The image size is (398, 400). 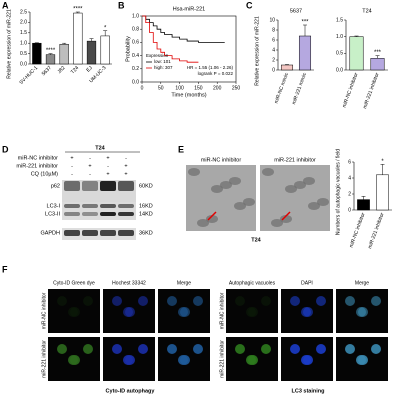 What do you see at coordinates (5, 269) in the screenshot?
I see `panel-label: F` at bounding box center [5, 269].